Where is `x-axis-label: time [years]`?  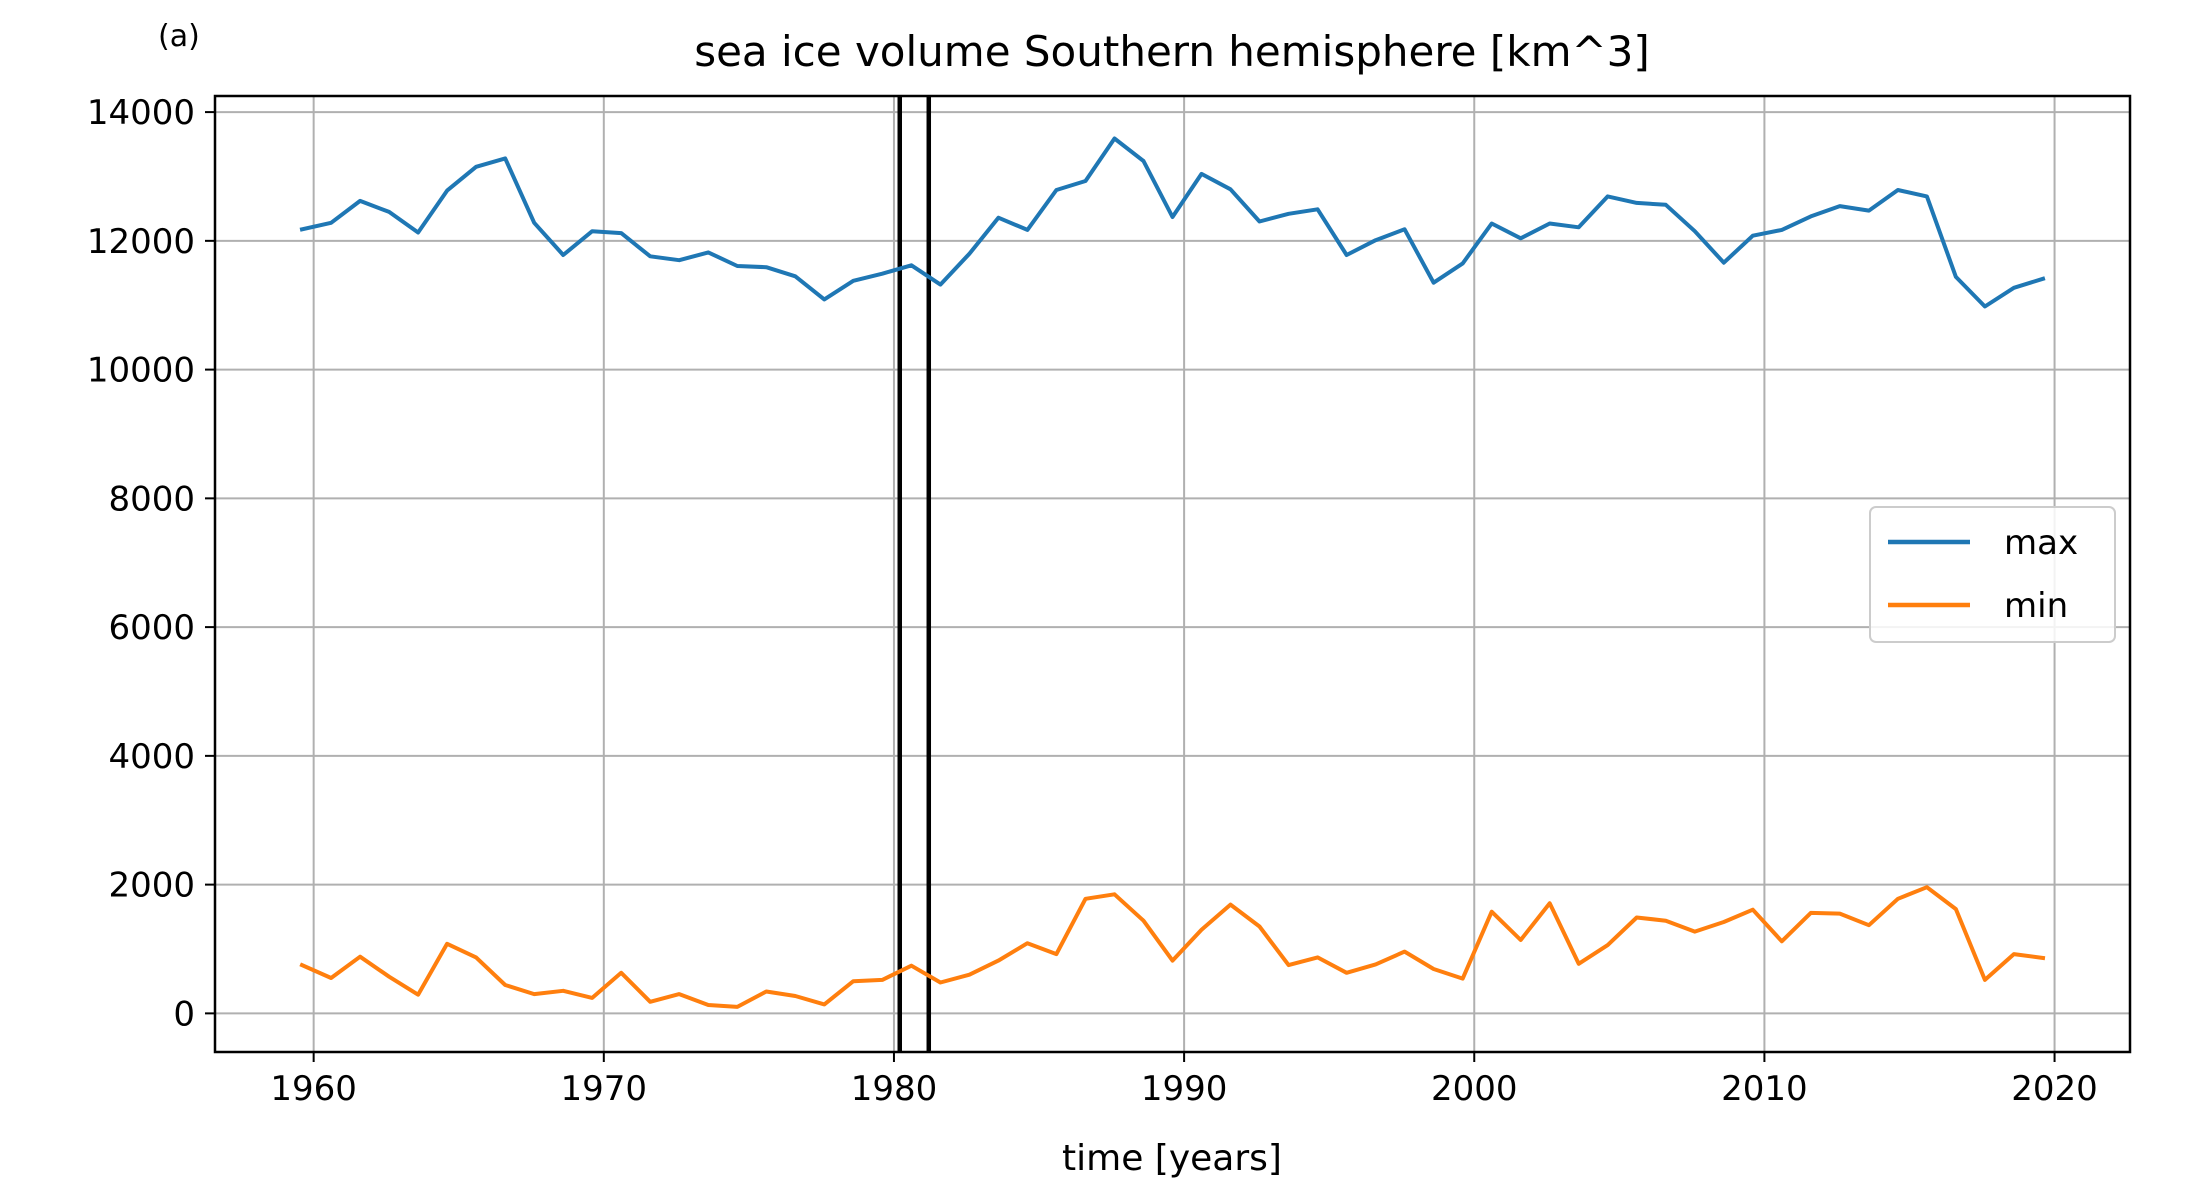 x-axis-label: time [years] is located at coordinates (1172, 1158).